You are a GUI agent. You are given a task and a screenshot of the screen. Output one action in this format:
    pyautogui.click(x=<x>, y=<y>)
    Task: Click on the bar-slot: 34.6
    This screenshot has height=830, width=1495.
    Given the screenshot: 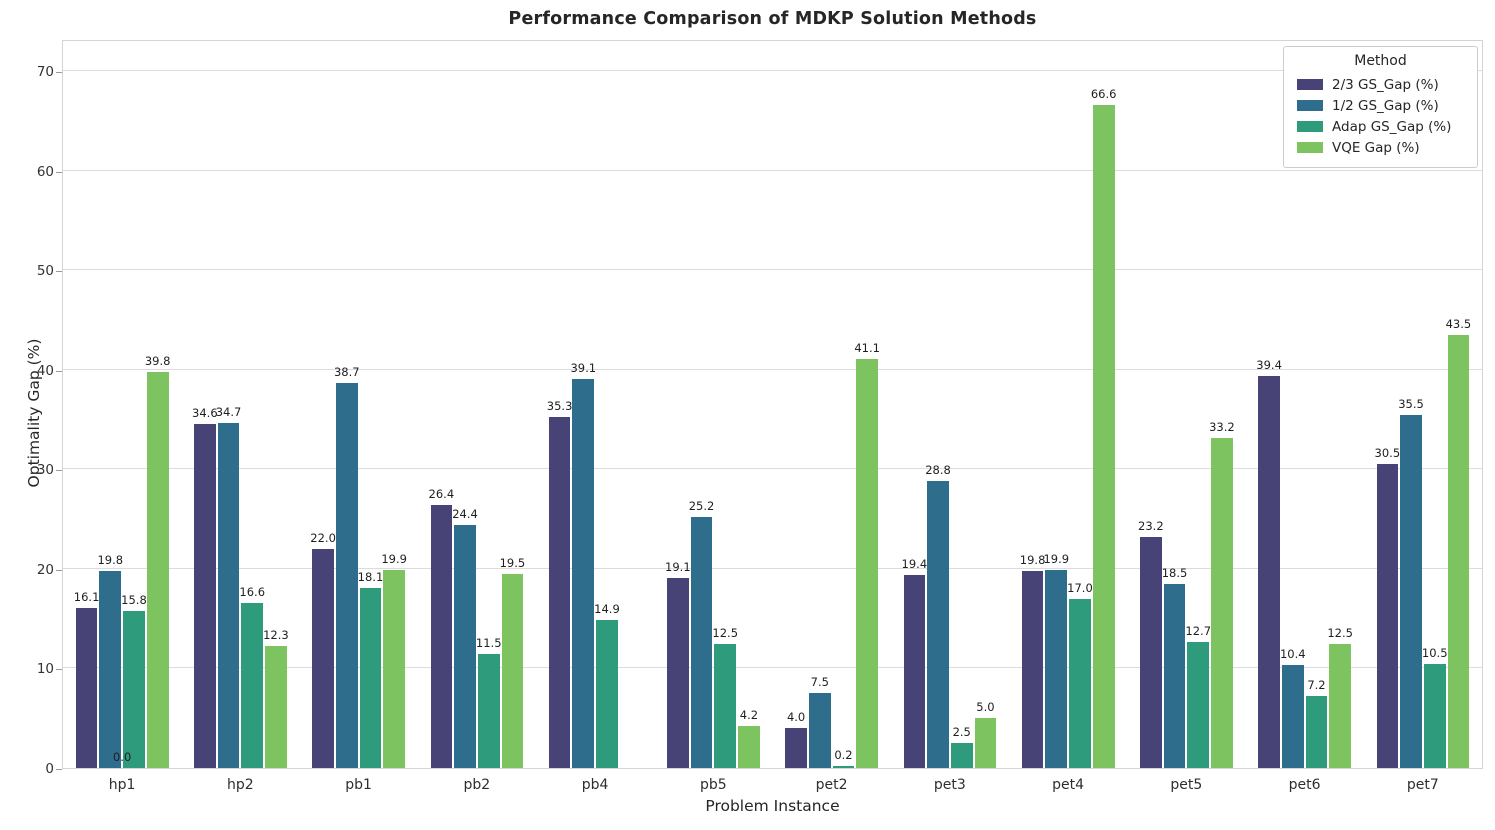 What is the action you would take?
    pyautogui.click(x=205, y=404)
    